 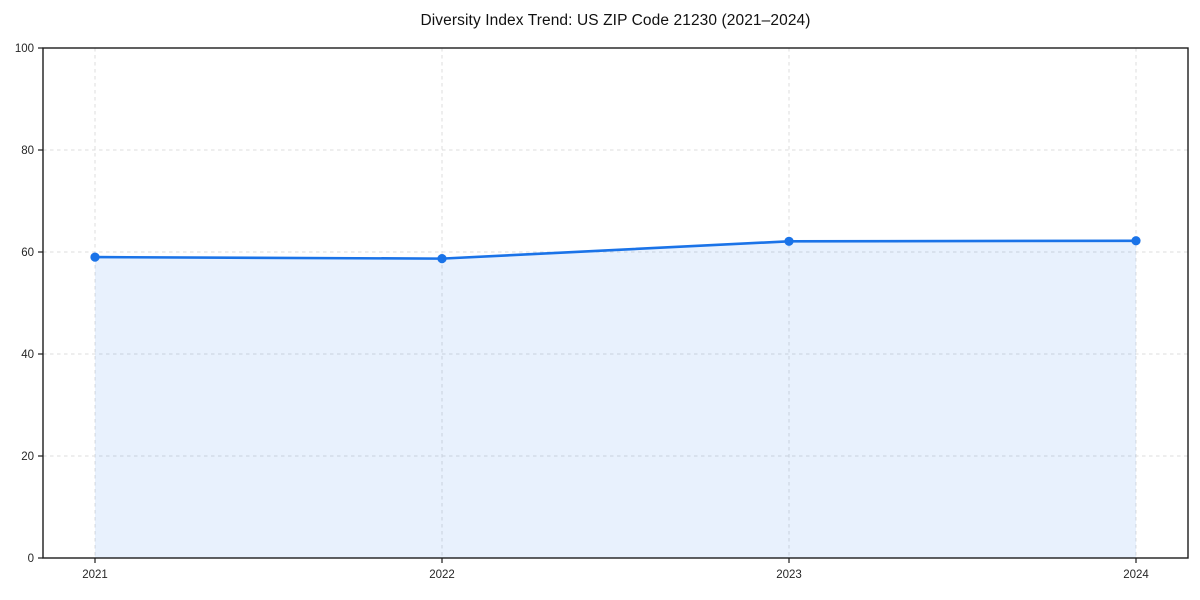 I want to click on y-tick-label: 0, so click(x=31, y=559).